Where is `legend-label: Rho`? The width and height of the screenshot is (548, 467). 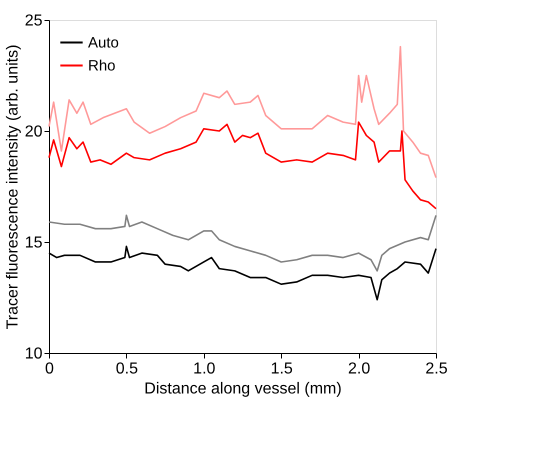 legend-label: Rho is located at coordinates (102, 66).